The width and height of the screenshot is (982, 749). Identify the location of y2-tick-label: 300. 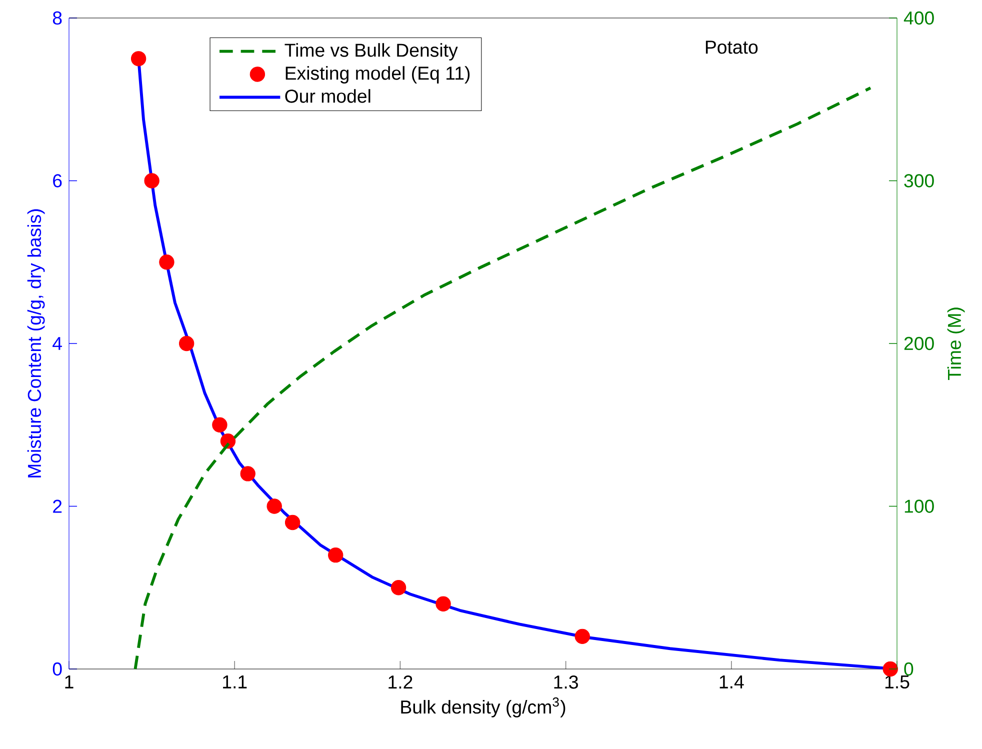
(919, 181).